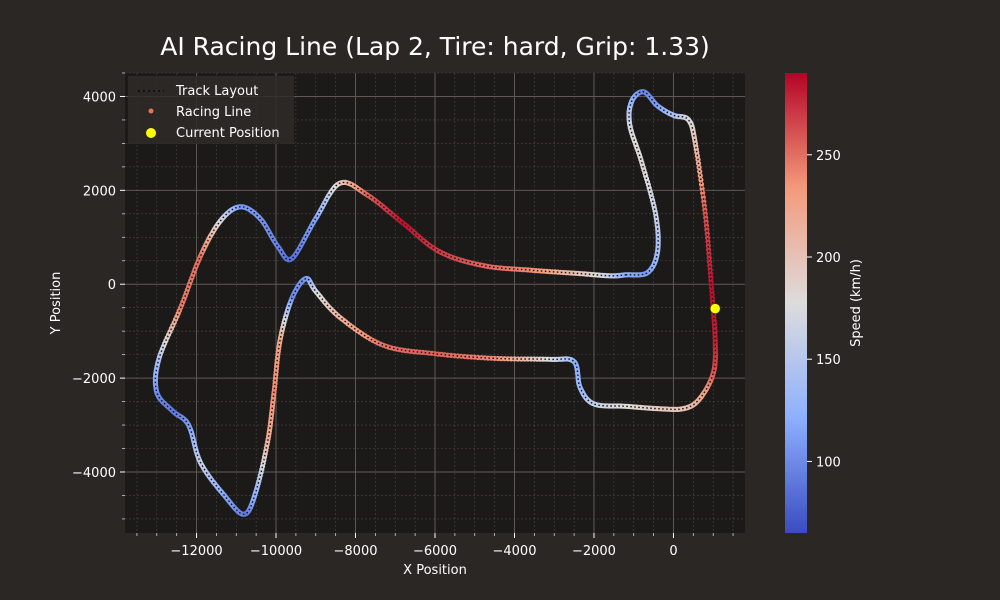 The height and width of the screenshot is (600, 1000). Describe the element at coordinates (196, 551) in the screenshot. I see `x-tick-label: −12000` at that location.